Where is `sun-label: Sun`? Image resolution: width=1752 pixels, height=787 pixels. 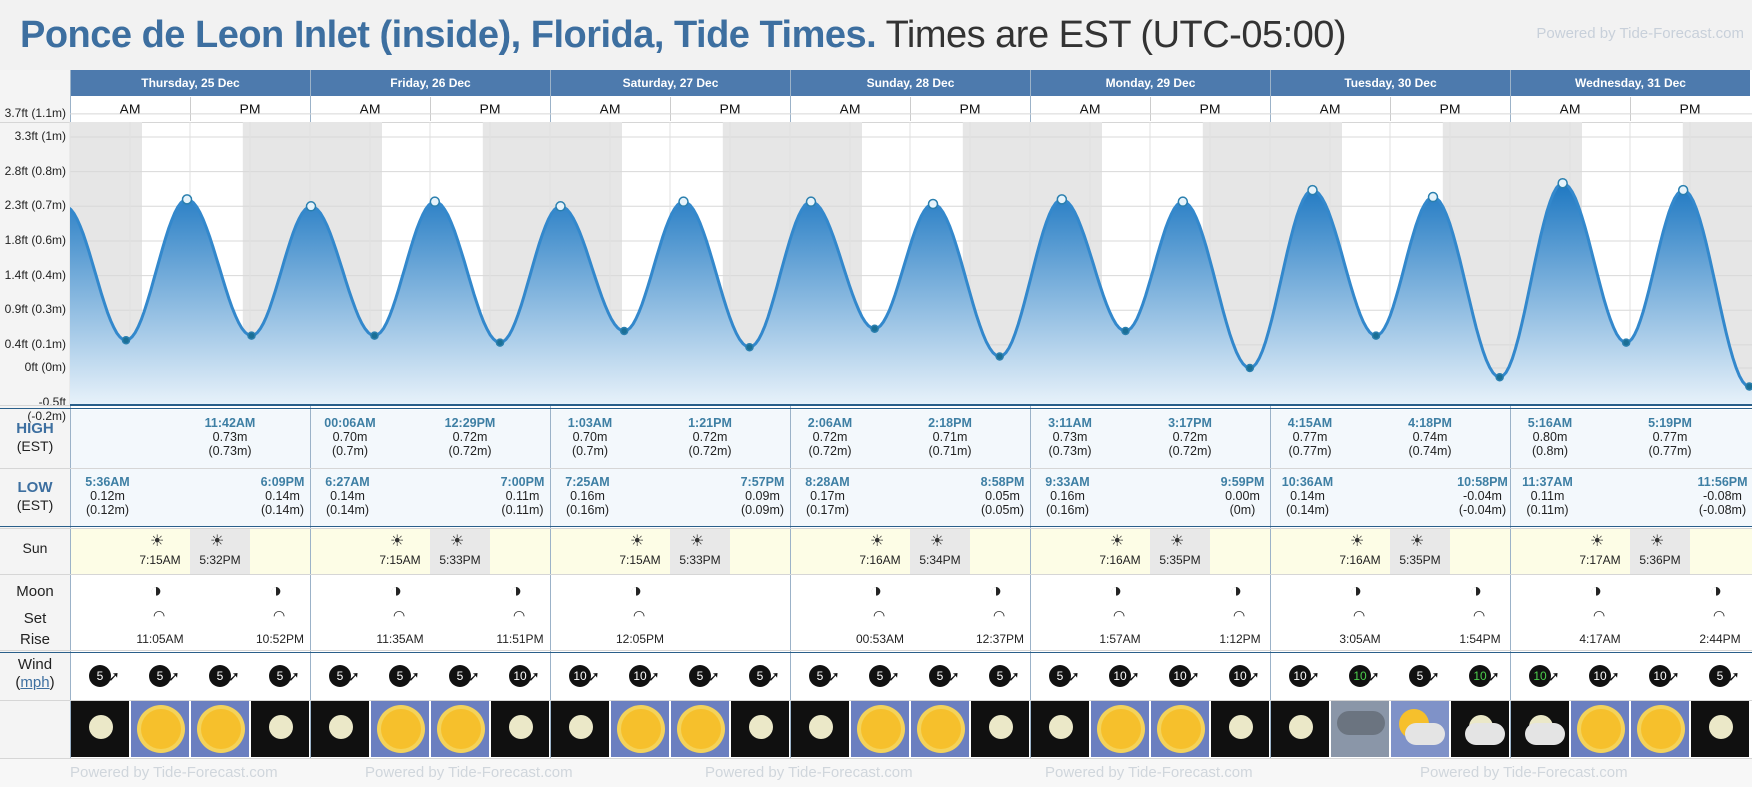 sun-label: Sun is located at coordinates (35, 548).